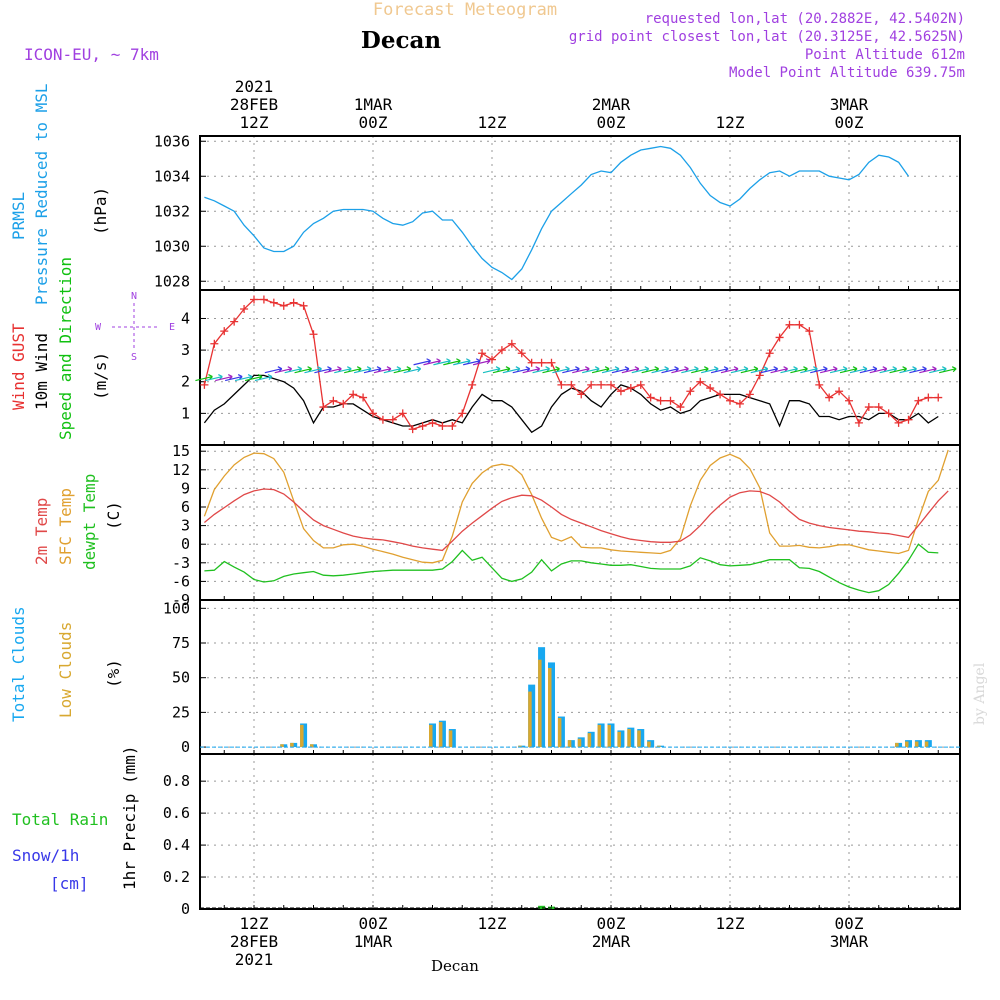 The image size is (1000, 1000). What do you see at coordinates (254, 122) in the screenshot?
I see `top-time-label: 12Z` at bounding box center [254, 122].